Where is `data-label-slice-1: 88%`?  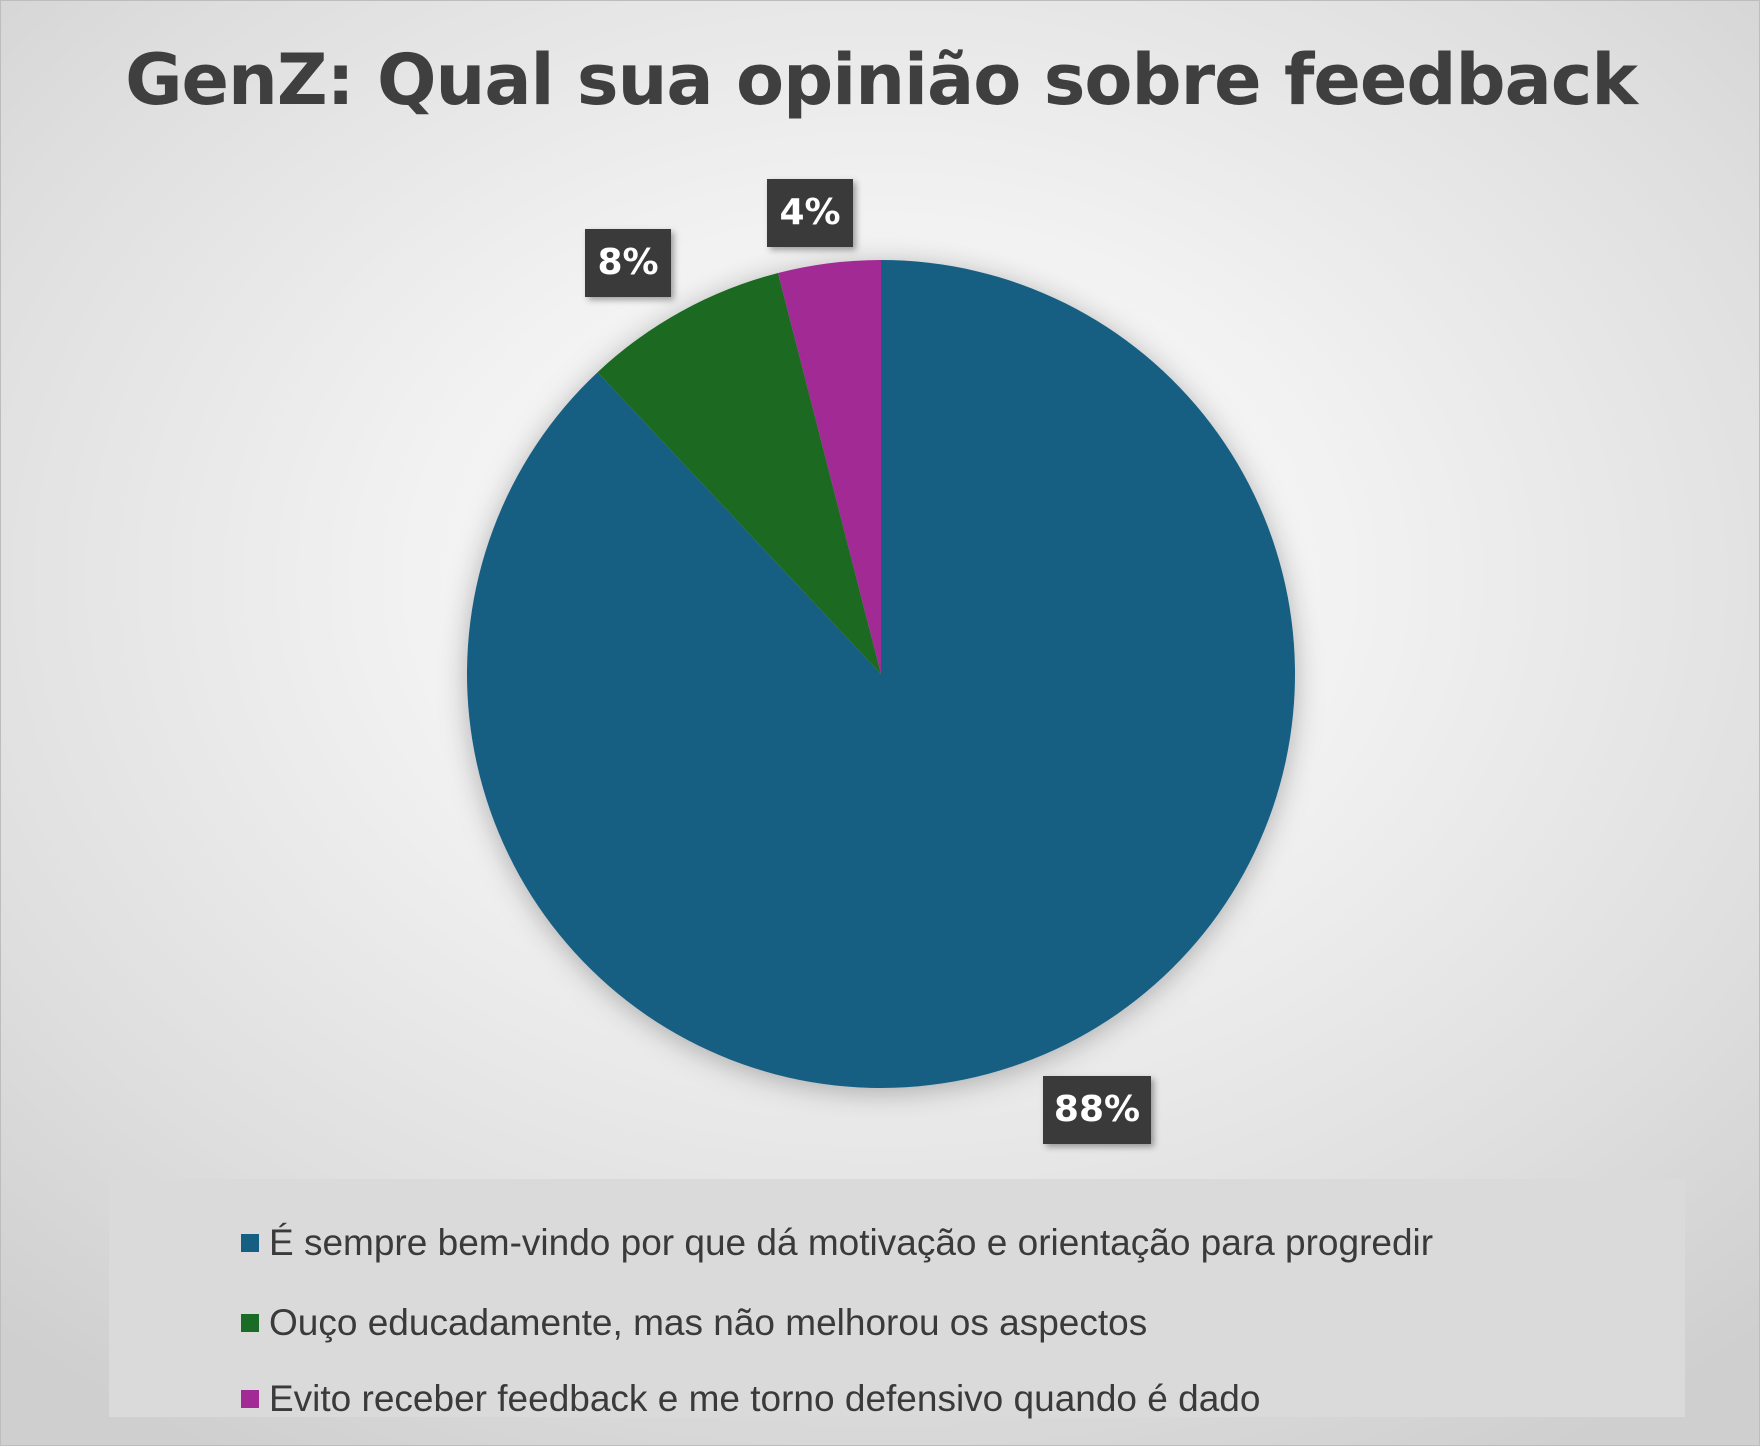 data-label-slice-1: 88% is located at coordinates (1097, 1110).